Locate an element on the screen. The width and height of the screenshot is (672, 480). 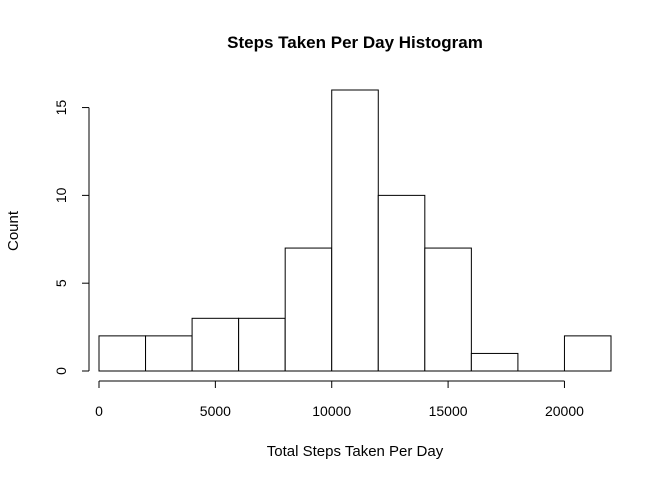
y-tick-label: 10 is located at coordinates (61, 195).